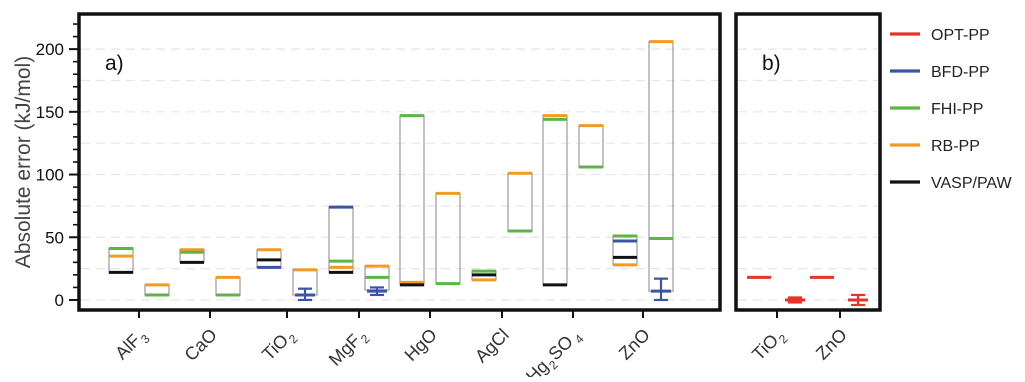 This screenshot has height=382, width=1025. What do you see at coordinates (54, 237) in the screenshot?
I see `y-tick-label: 50` at bounding box center [54, 237].